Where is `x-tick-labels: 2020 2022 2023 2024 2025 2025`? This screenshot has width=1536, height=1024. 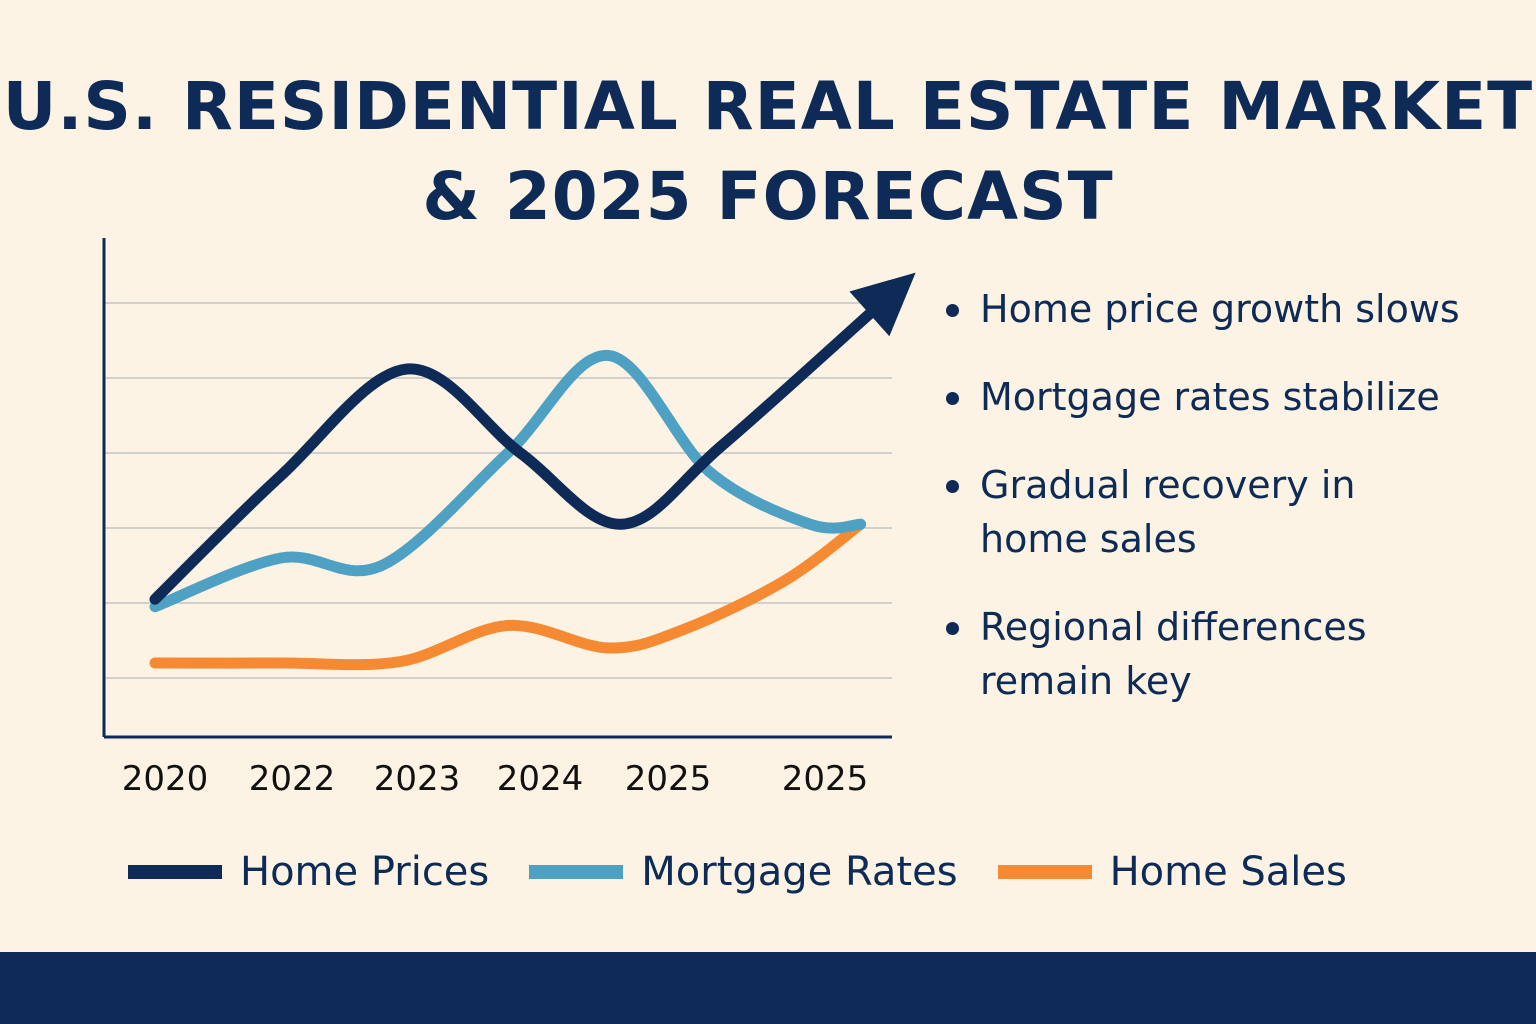
x-tick-labels: 2020 2022 2023 2024 2025 2025 is located at coordinates (495, 779).